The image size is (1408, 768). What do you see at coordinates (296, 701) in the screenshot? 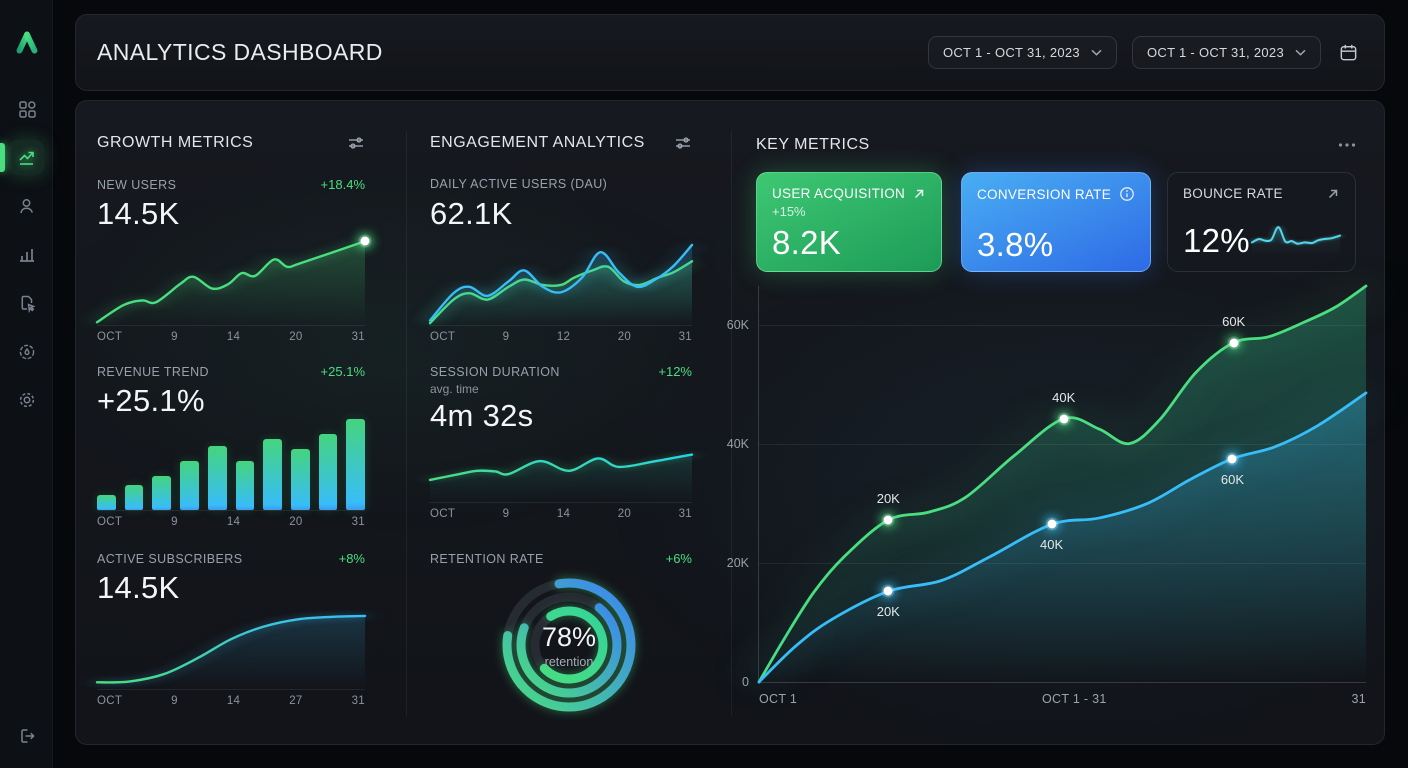
I see `axis-tick: 27` at bounding box center [296, 701].